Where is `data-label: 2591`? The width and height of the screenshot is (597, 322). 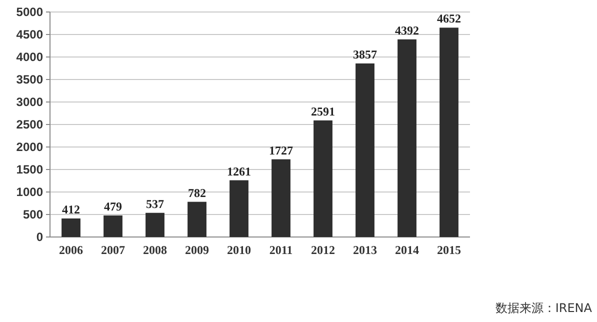 data-label: 2591 is located at coordinates (323, 111).